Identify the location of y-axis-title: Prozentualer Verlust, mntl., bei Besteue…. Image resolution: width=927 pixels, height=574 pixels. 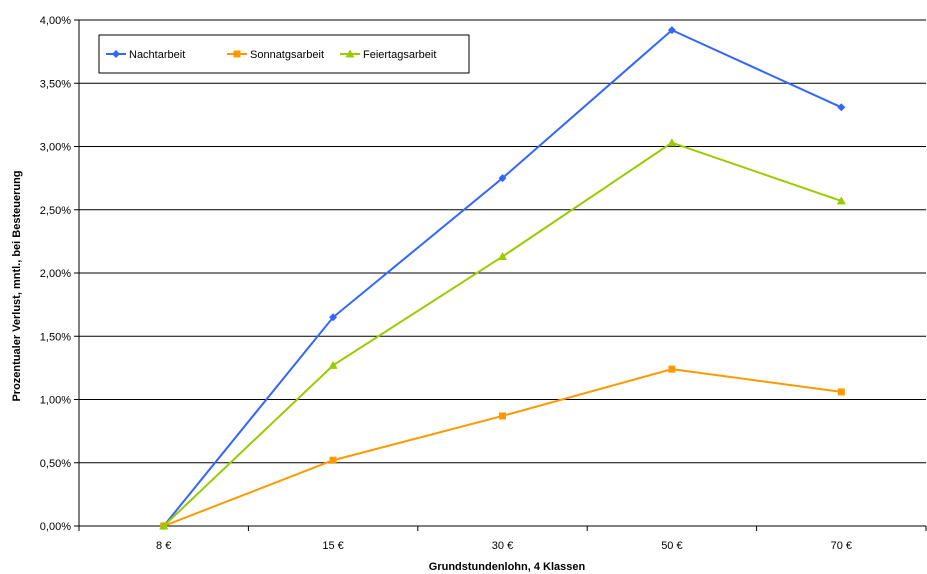
(17, 285).